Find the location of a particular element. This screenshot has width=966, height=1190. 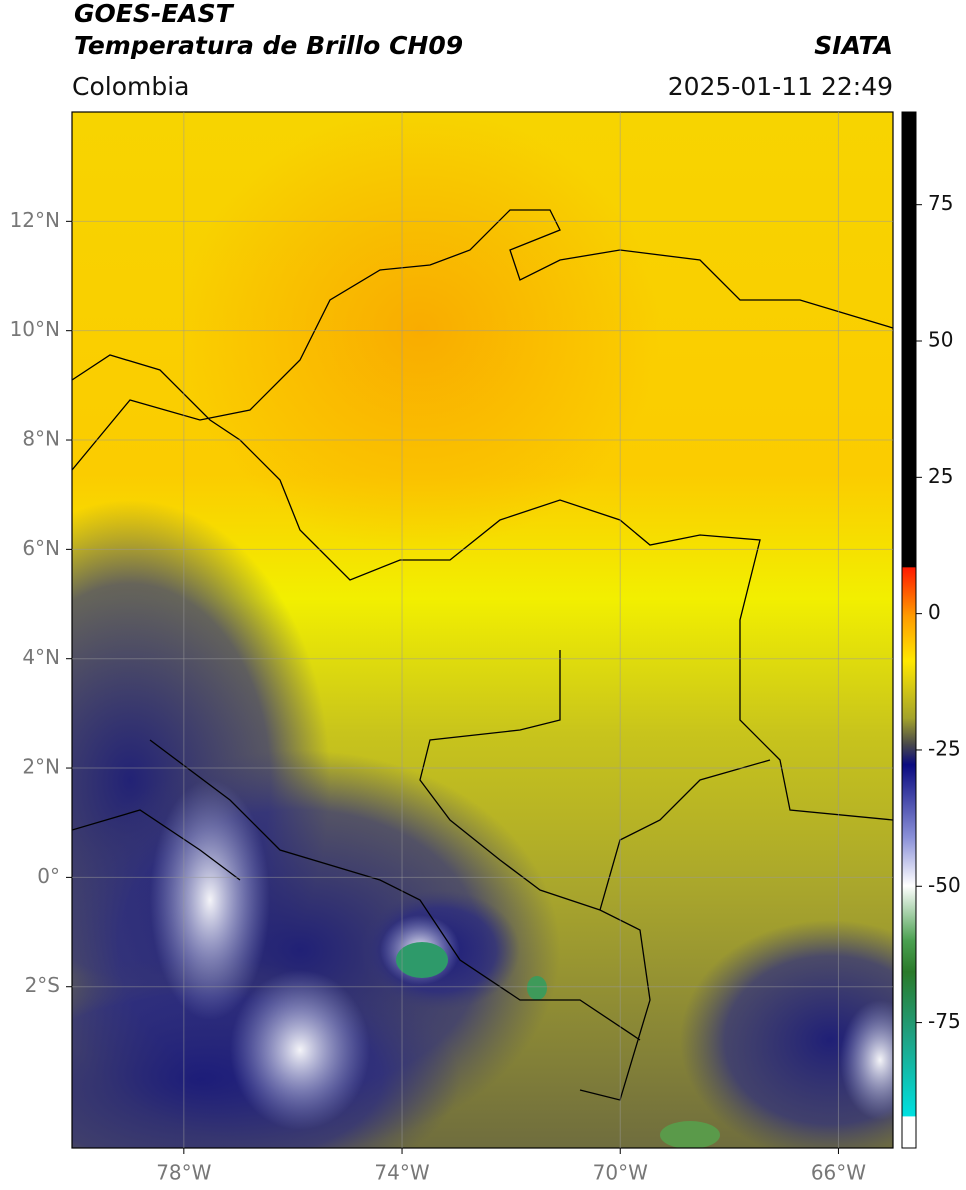

colorbar-tick-label: 25 is located at coordinates (940, 476).